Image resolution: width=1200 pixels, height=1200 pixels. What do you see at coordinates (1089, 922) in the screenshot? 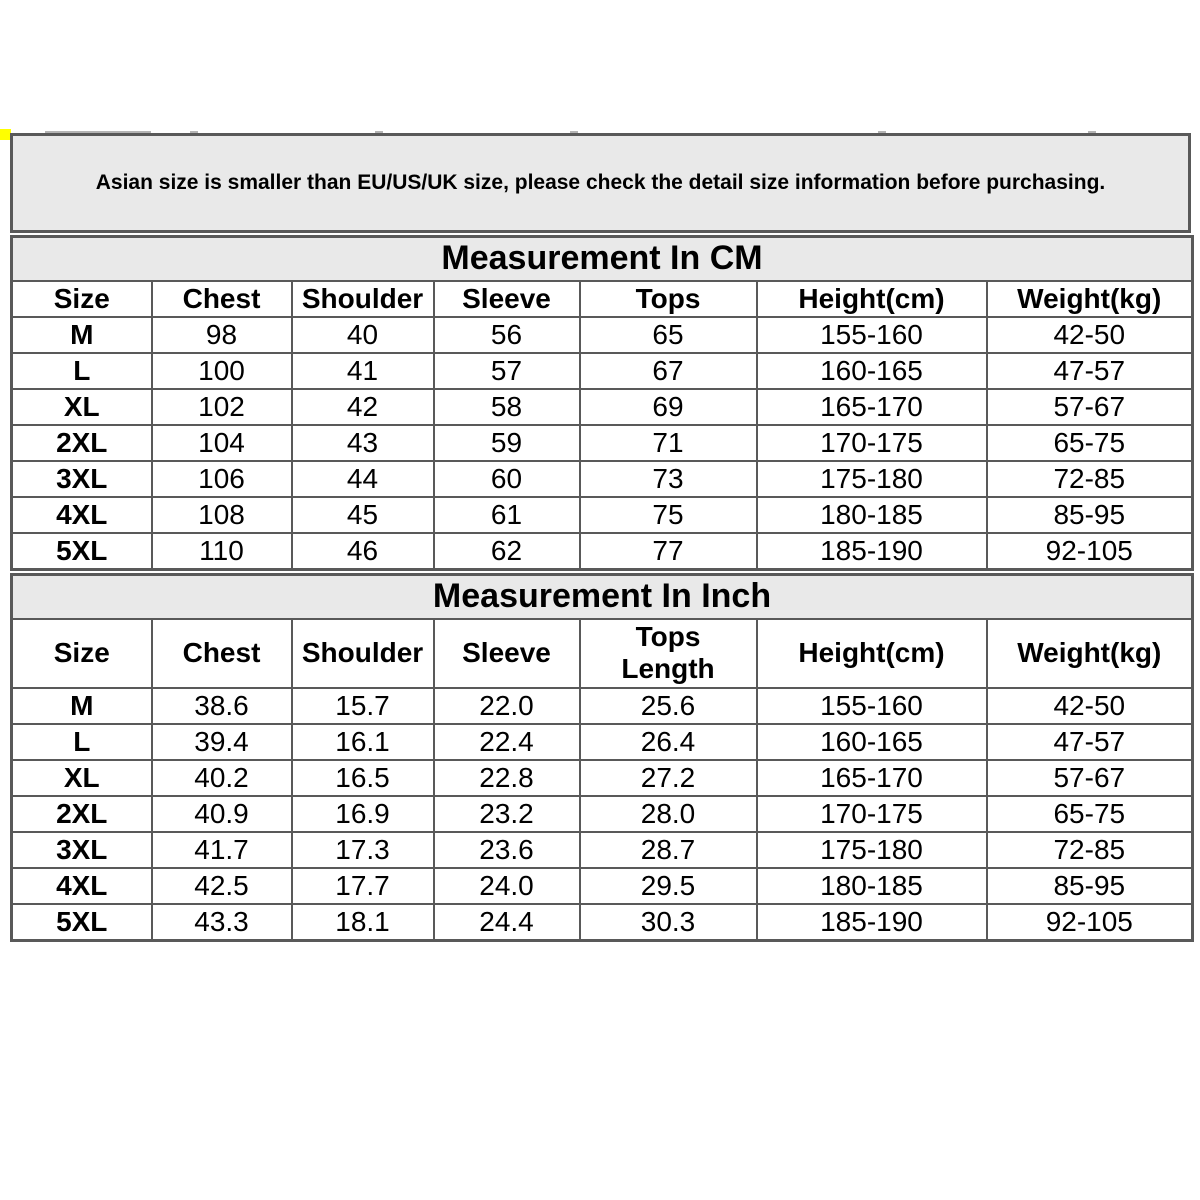
I see `data-cell: 92-105` at bounding box center [1089, 922].